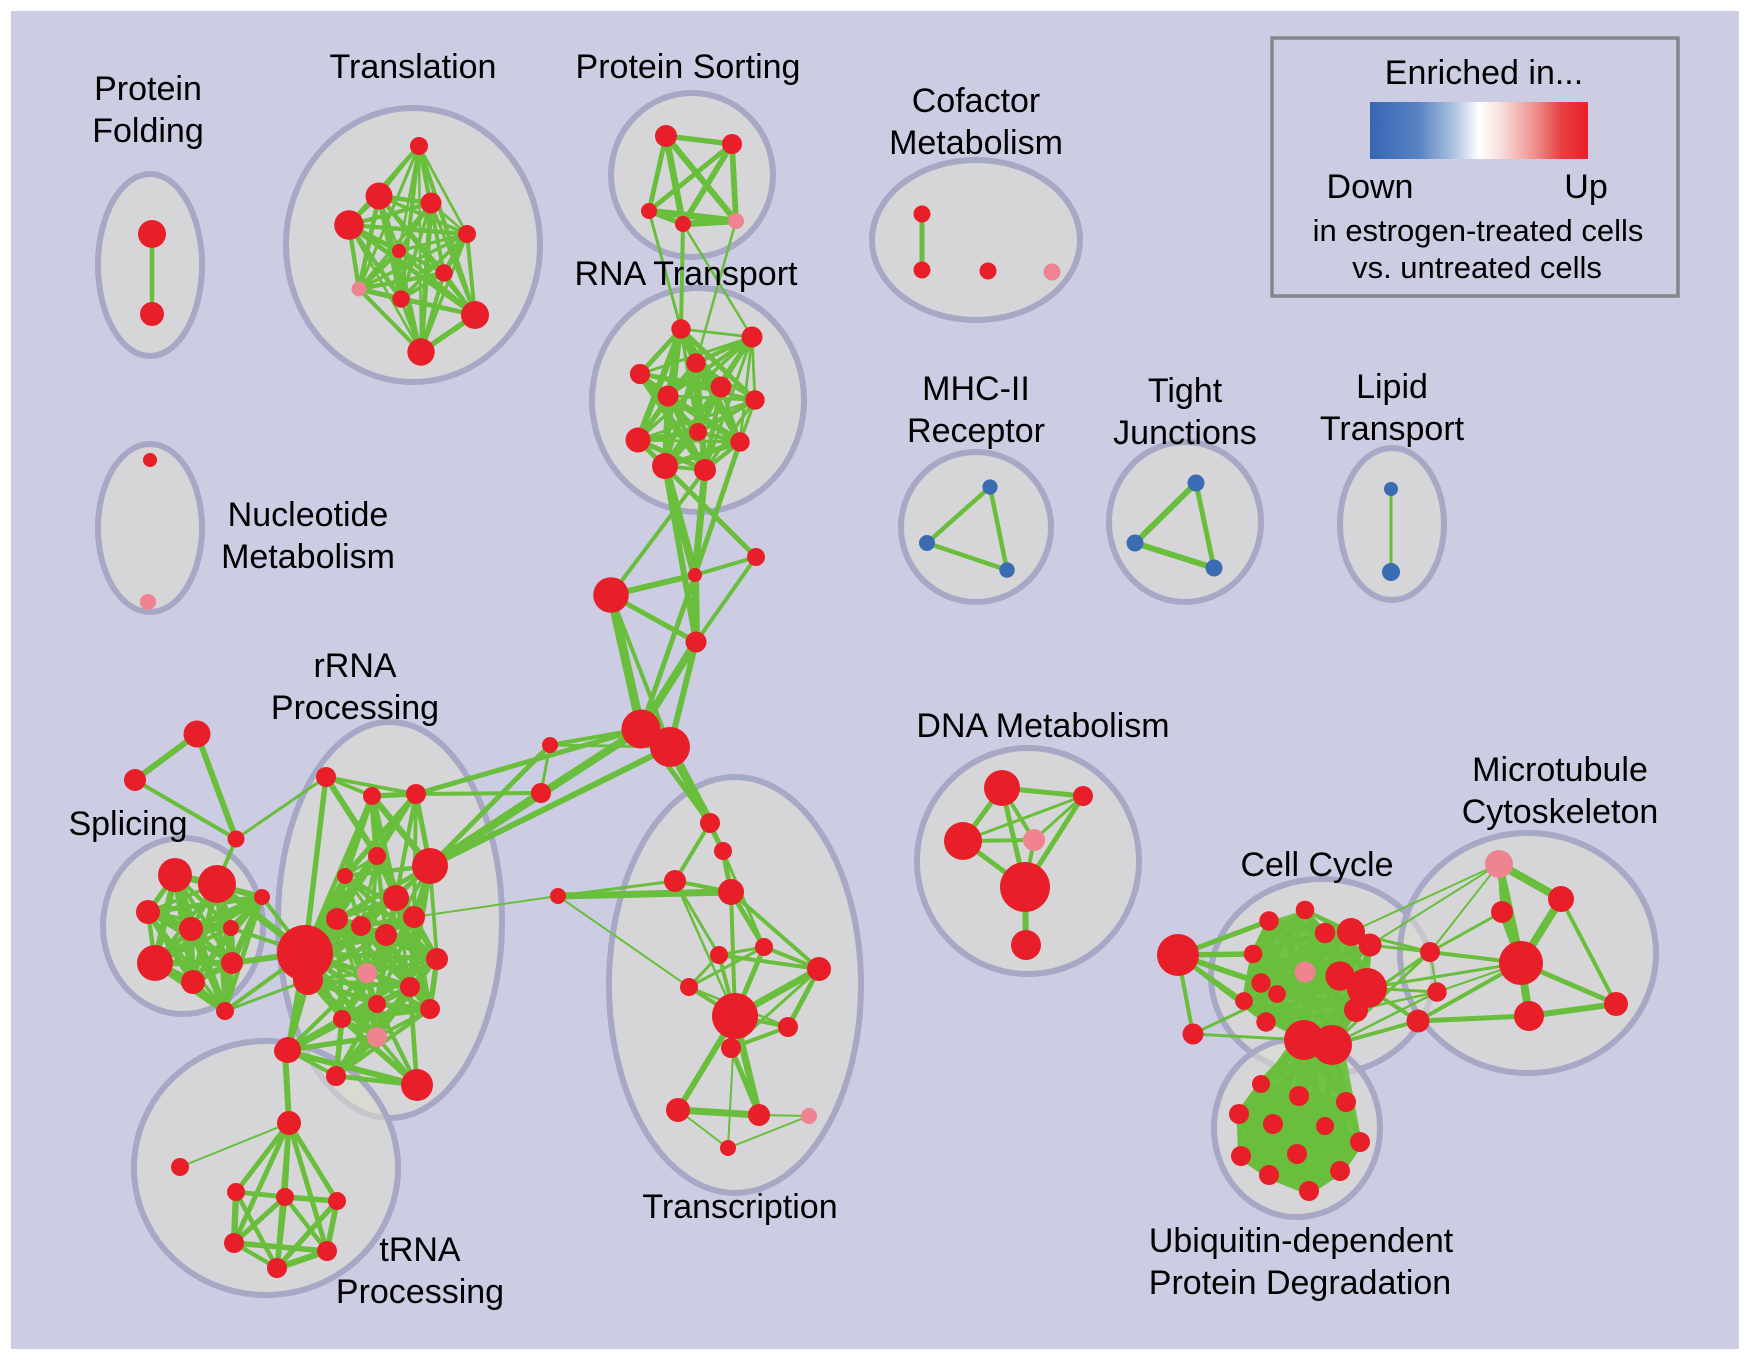  Describe the element at coordinates (148, 131) in the screenshot. I see `svg-text: Folding` at that location.